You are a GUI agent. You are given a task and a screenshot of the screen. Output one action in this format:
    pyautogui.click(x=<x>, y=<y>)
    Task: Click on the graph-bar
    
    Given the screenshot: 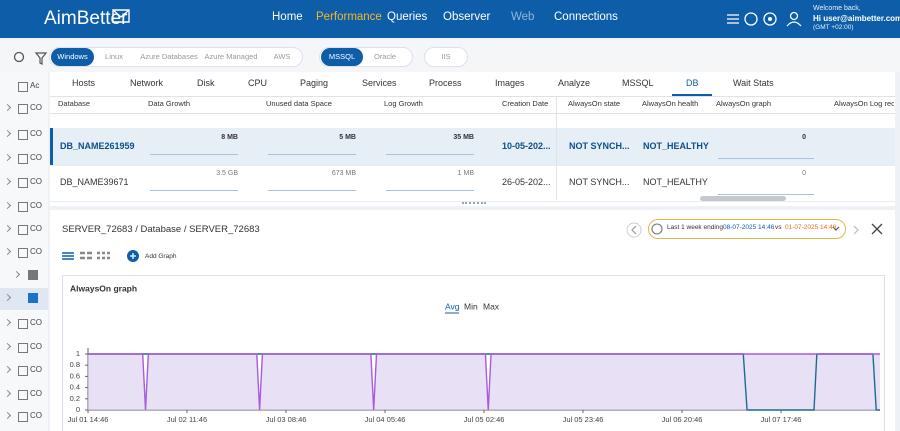 What is the action you would take?
    pyautogui.click(x=766, y=158)
    